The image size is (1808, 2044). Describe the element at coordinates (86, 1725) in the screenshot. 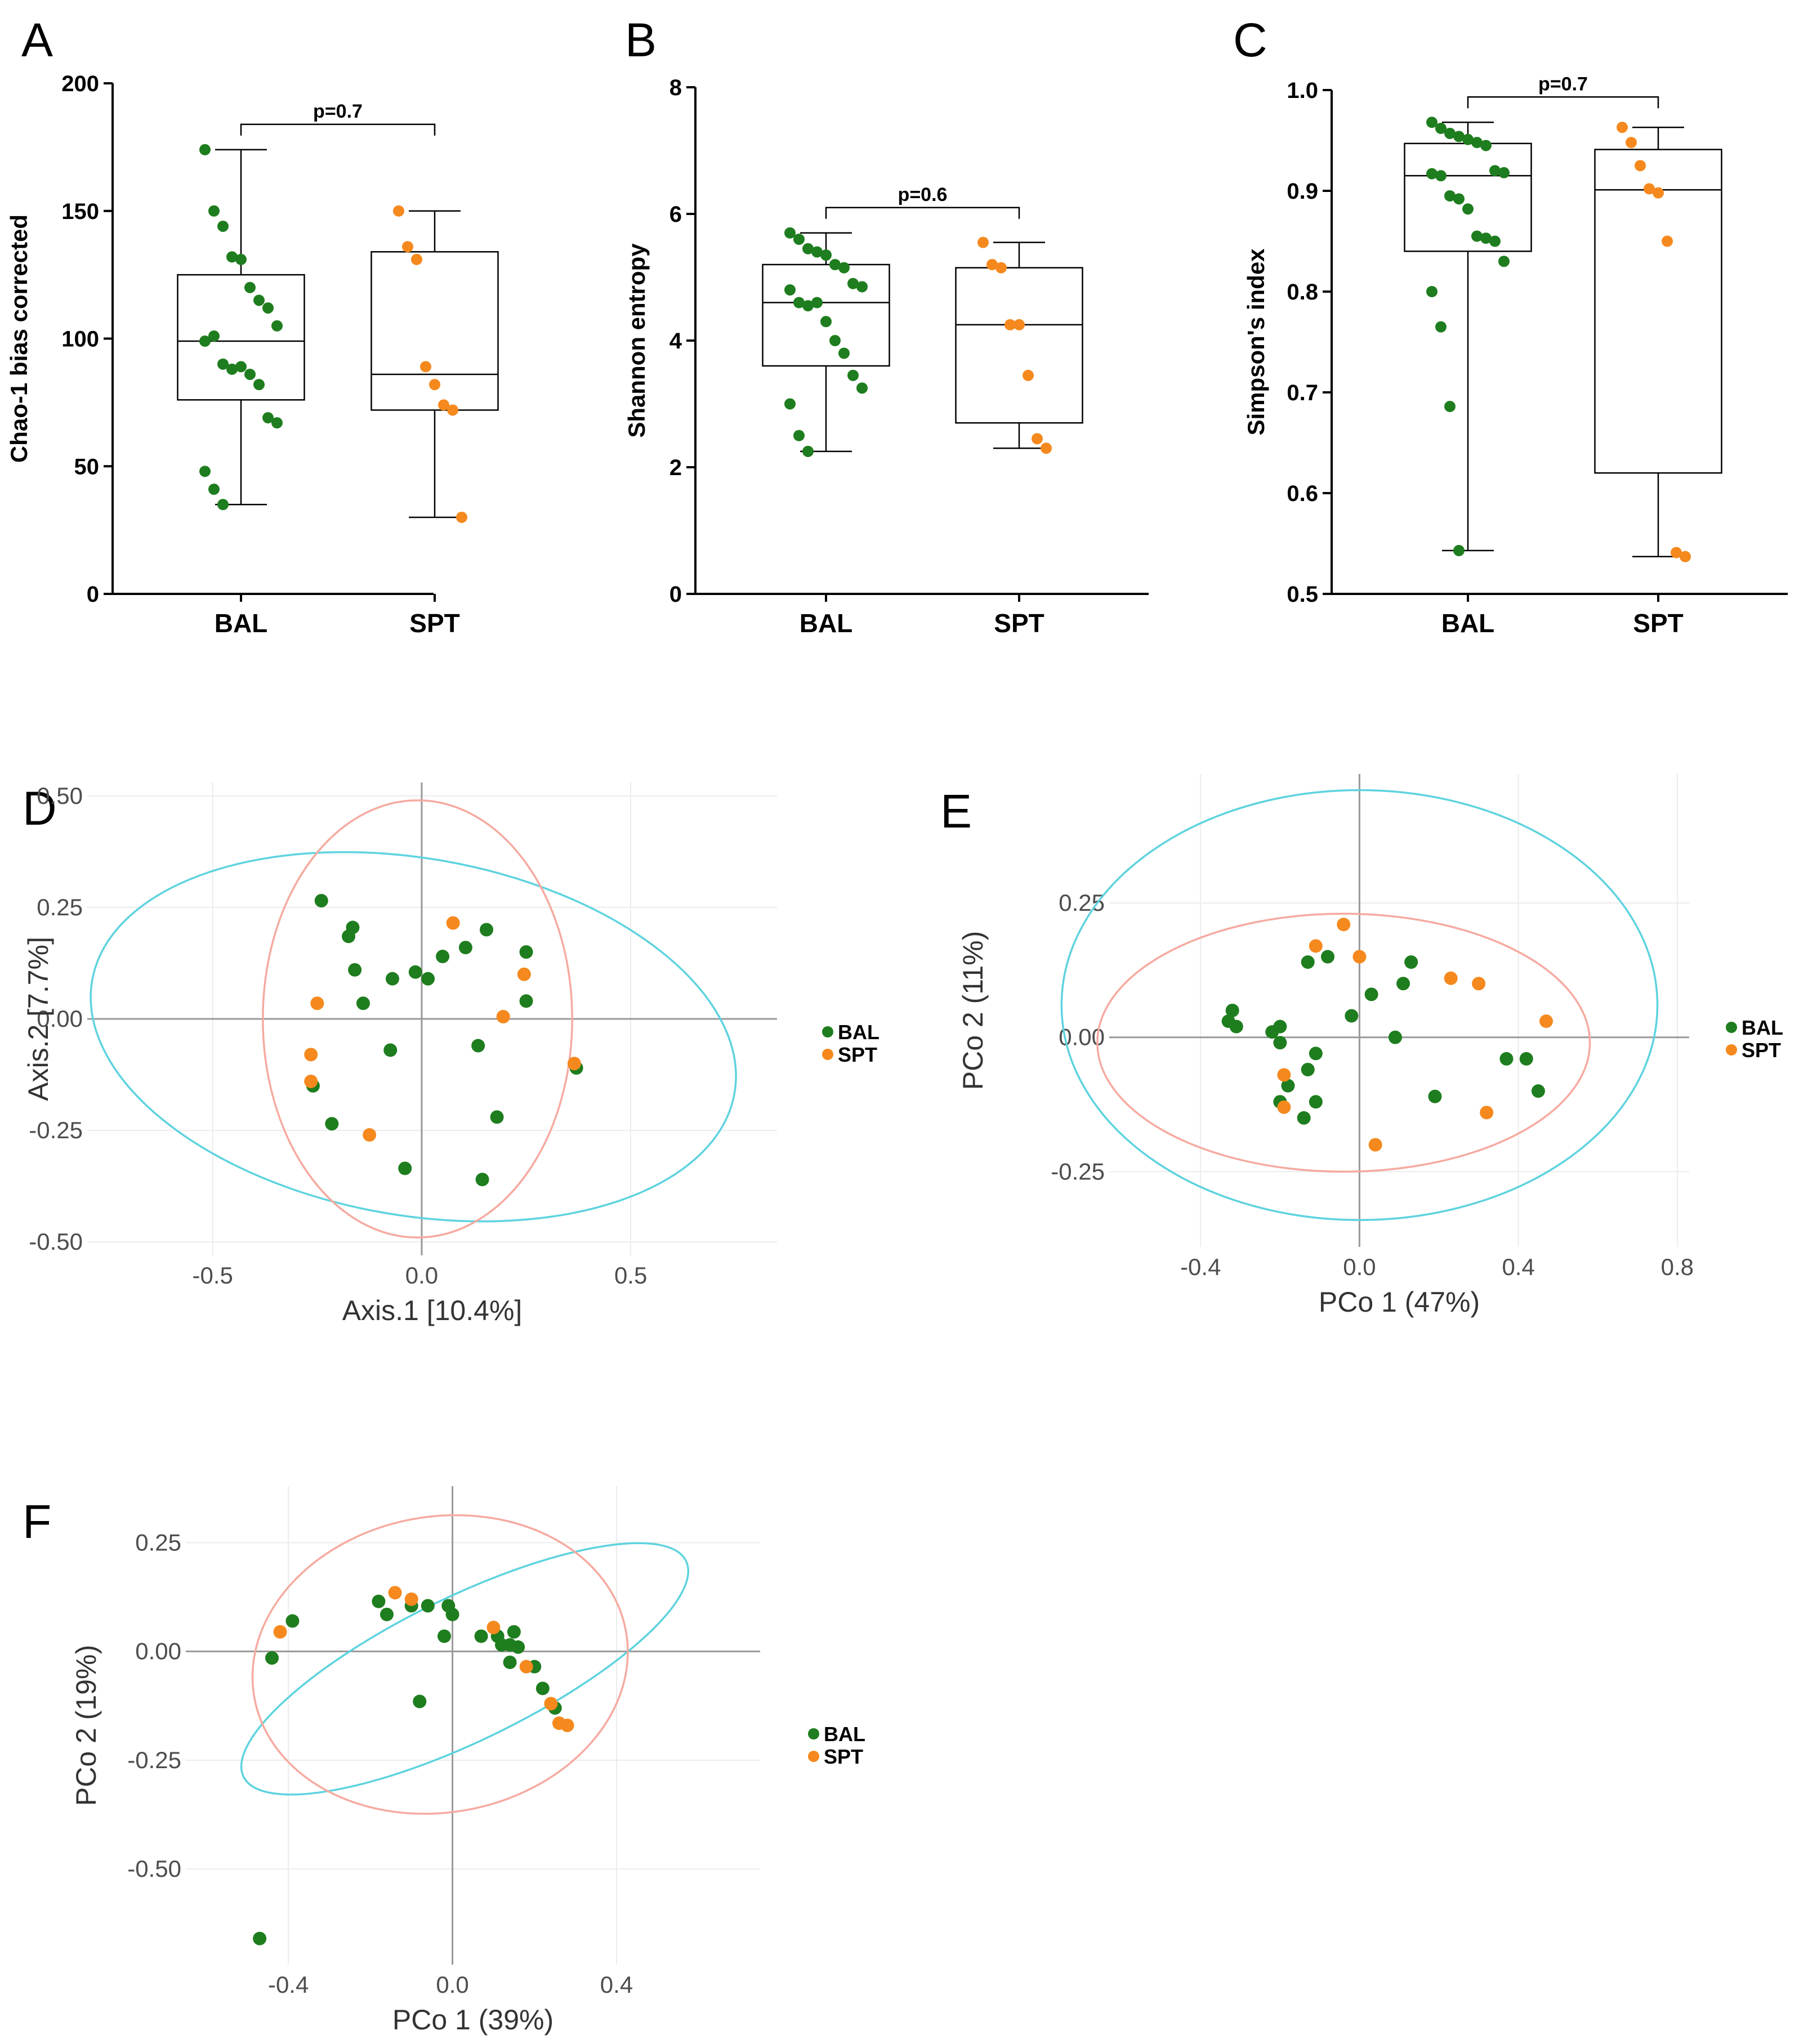

I see `y-axis-title: PCo 2 (19%)` at that location.